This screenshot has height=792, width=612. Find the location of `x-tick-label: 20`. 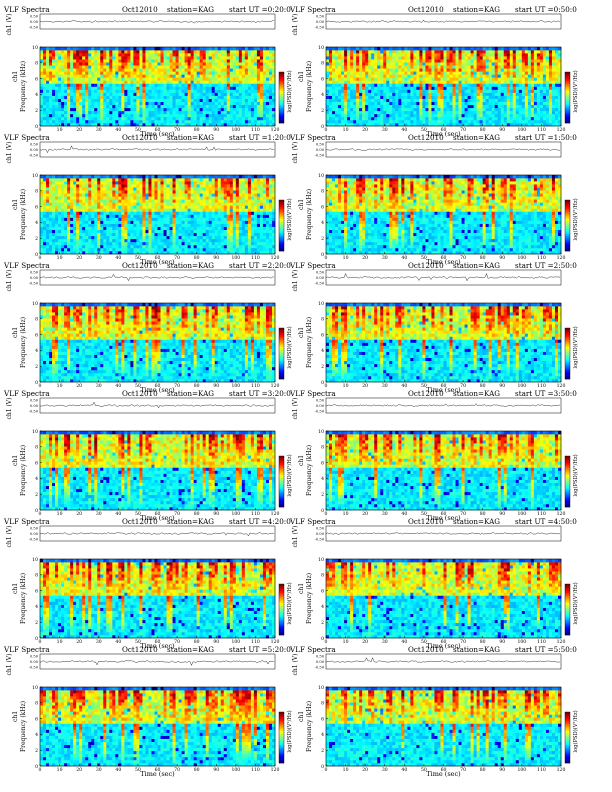

x-tick-label: 20 is located at coordinates (365, 770).